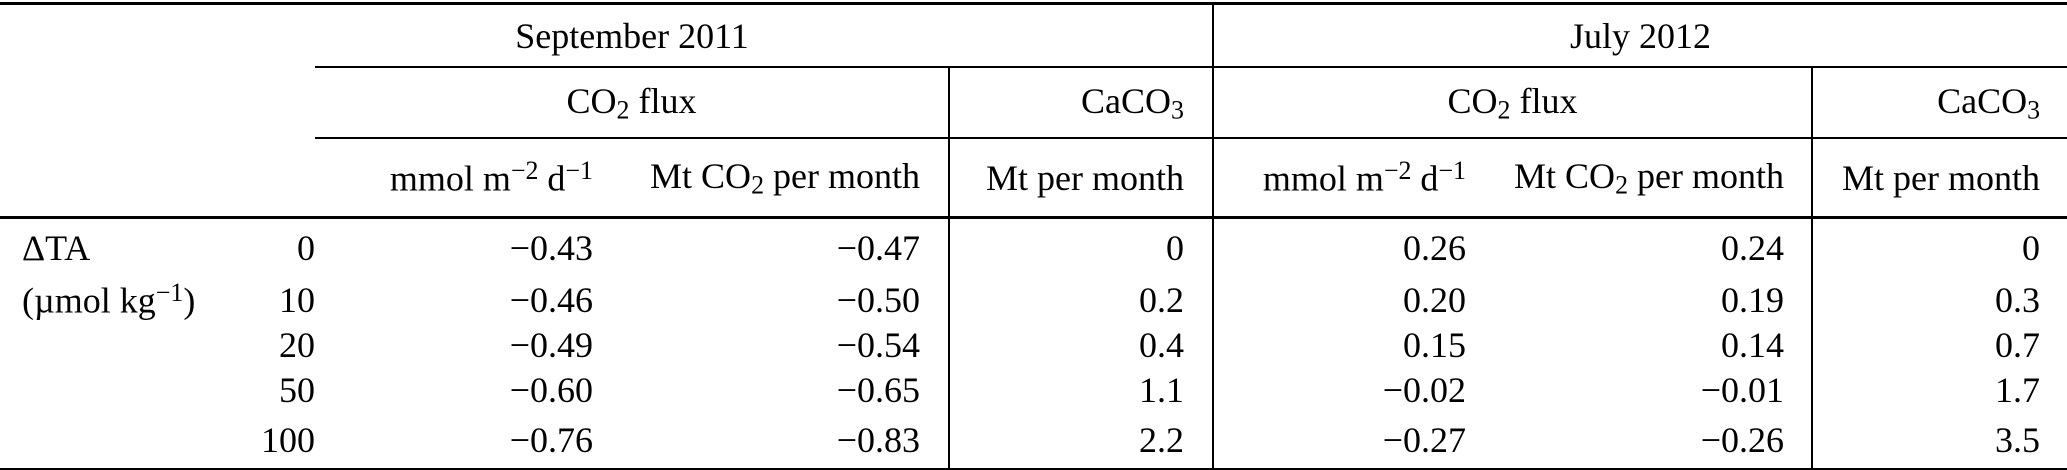 The image size is (2067, 470). I want to click on unit-mt-sept: Mt per month, so click(1080, 178).